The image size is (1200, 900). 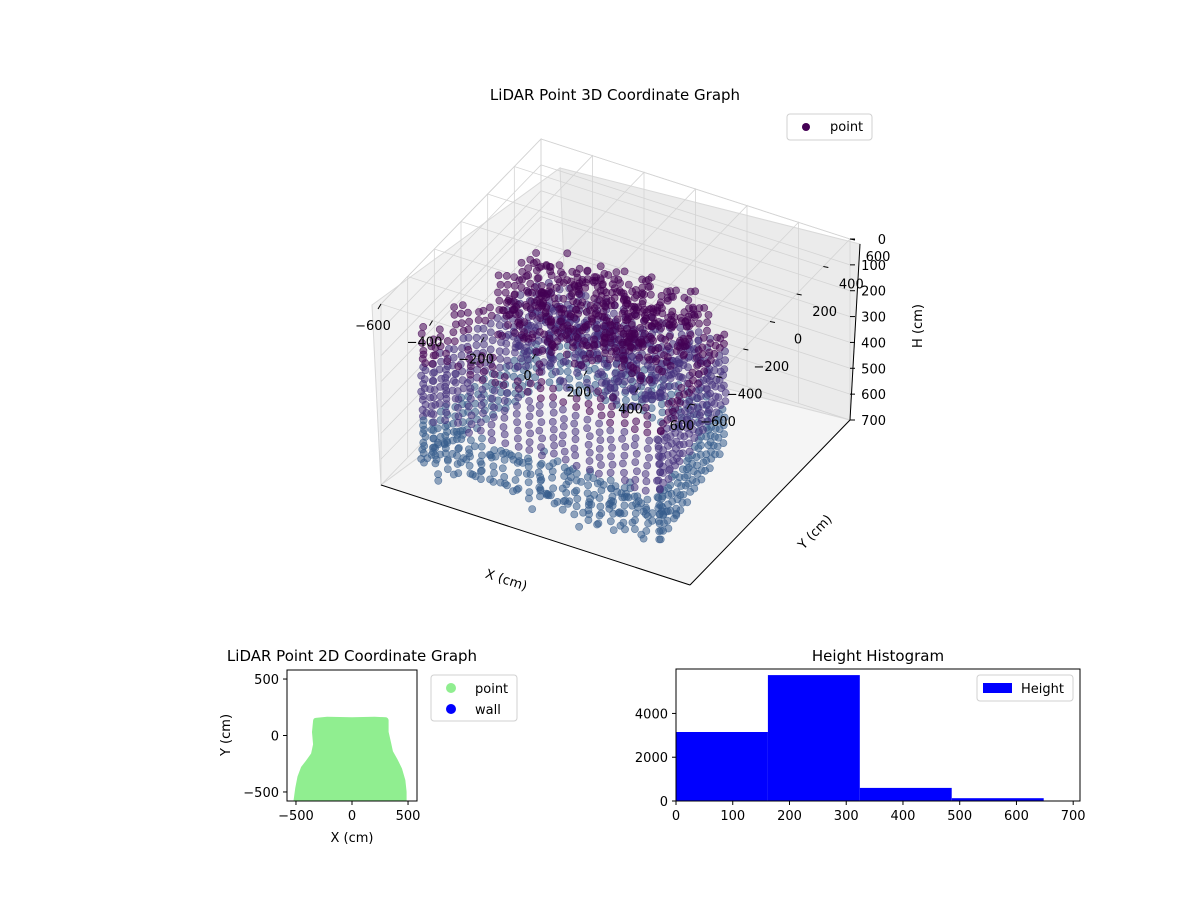 What do you see at coordinates (350, 758) in the screenshot?
I see `point-region-2d` at bounding box center [350, 758].